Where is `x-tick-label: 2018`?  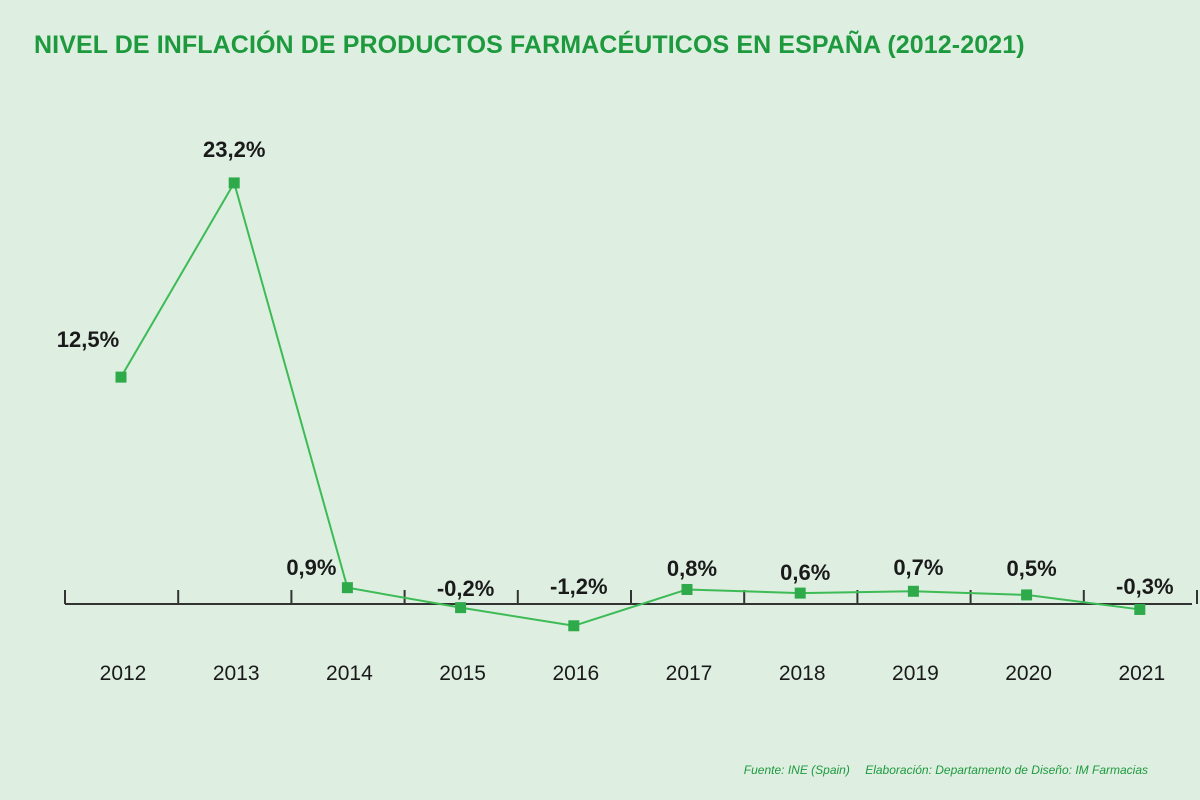
x-tick-label: 2018 is located at coordinates (802, 673).